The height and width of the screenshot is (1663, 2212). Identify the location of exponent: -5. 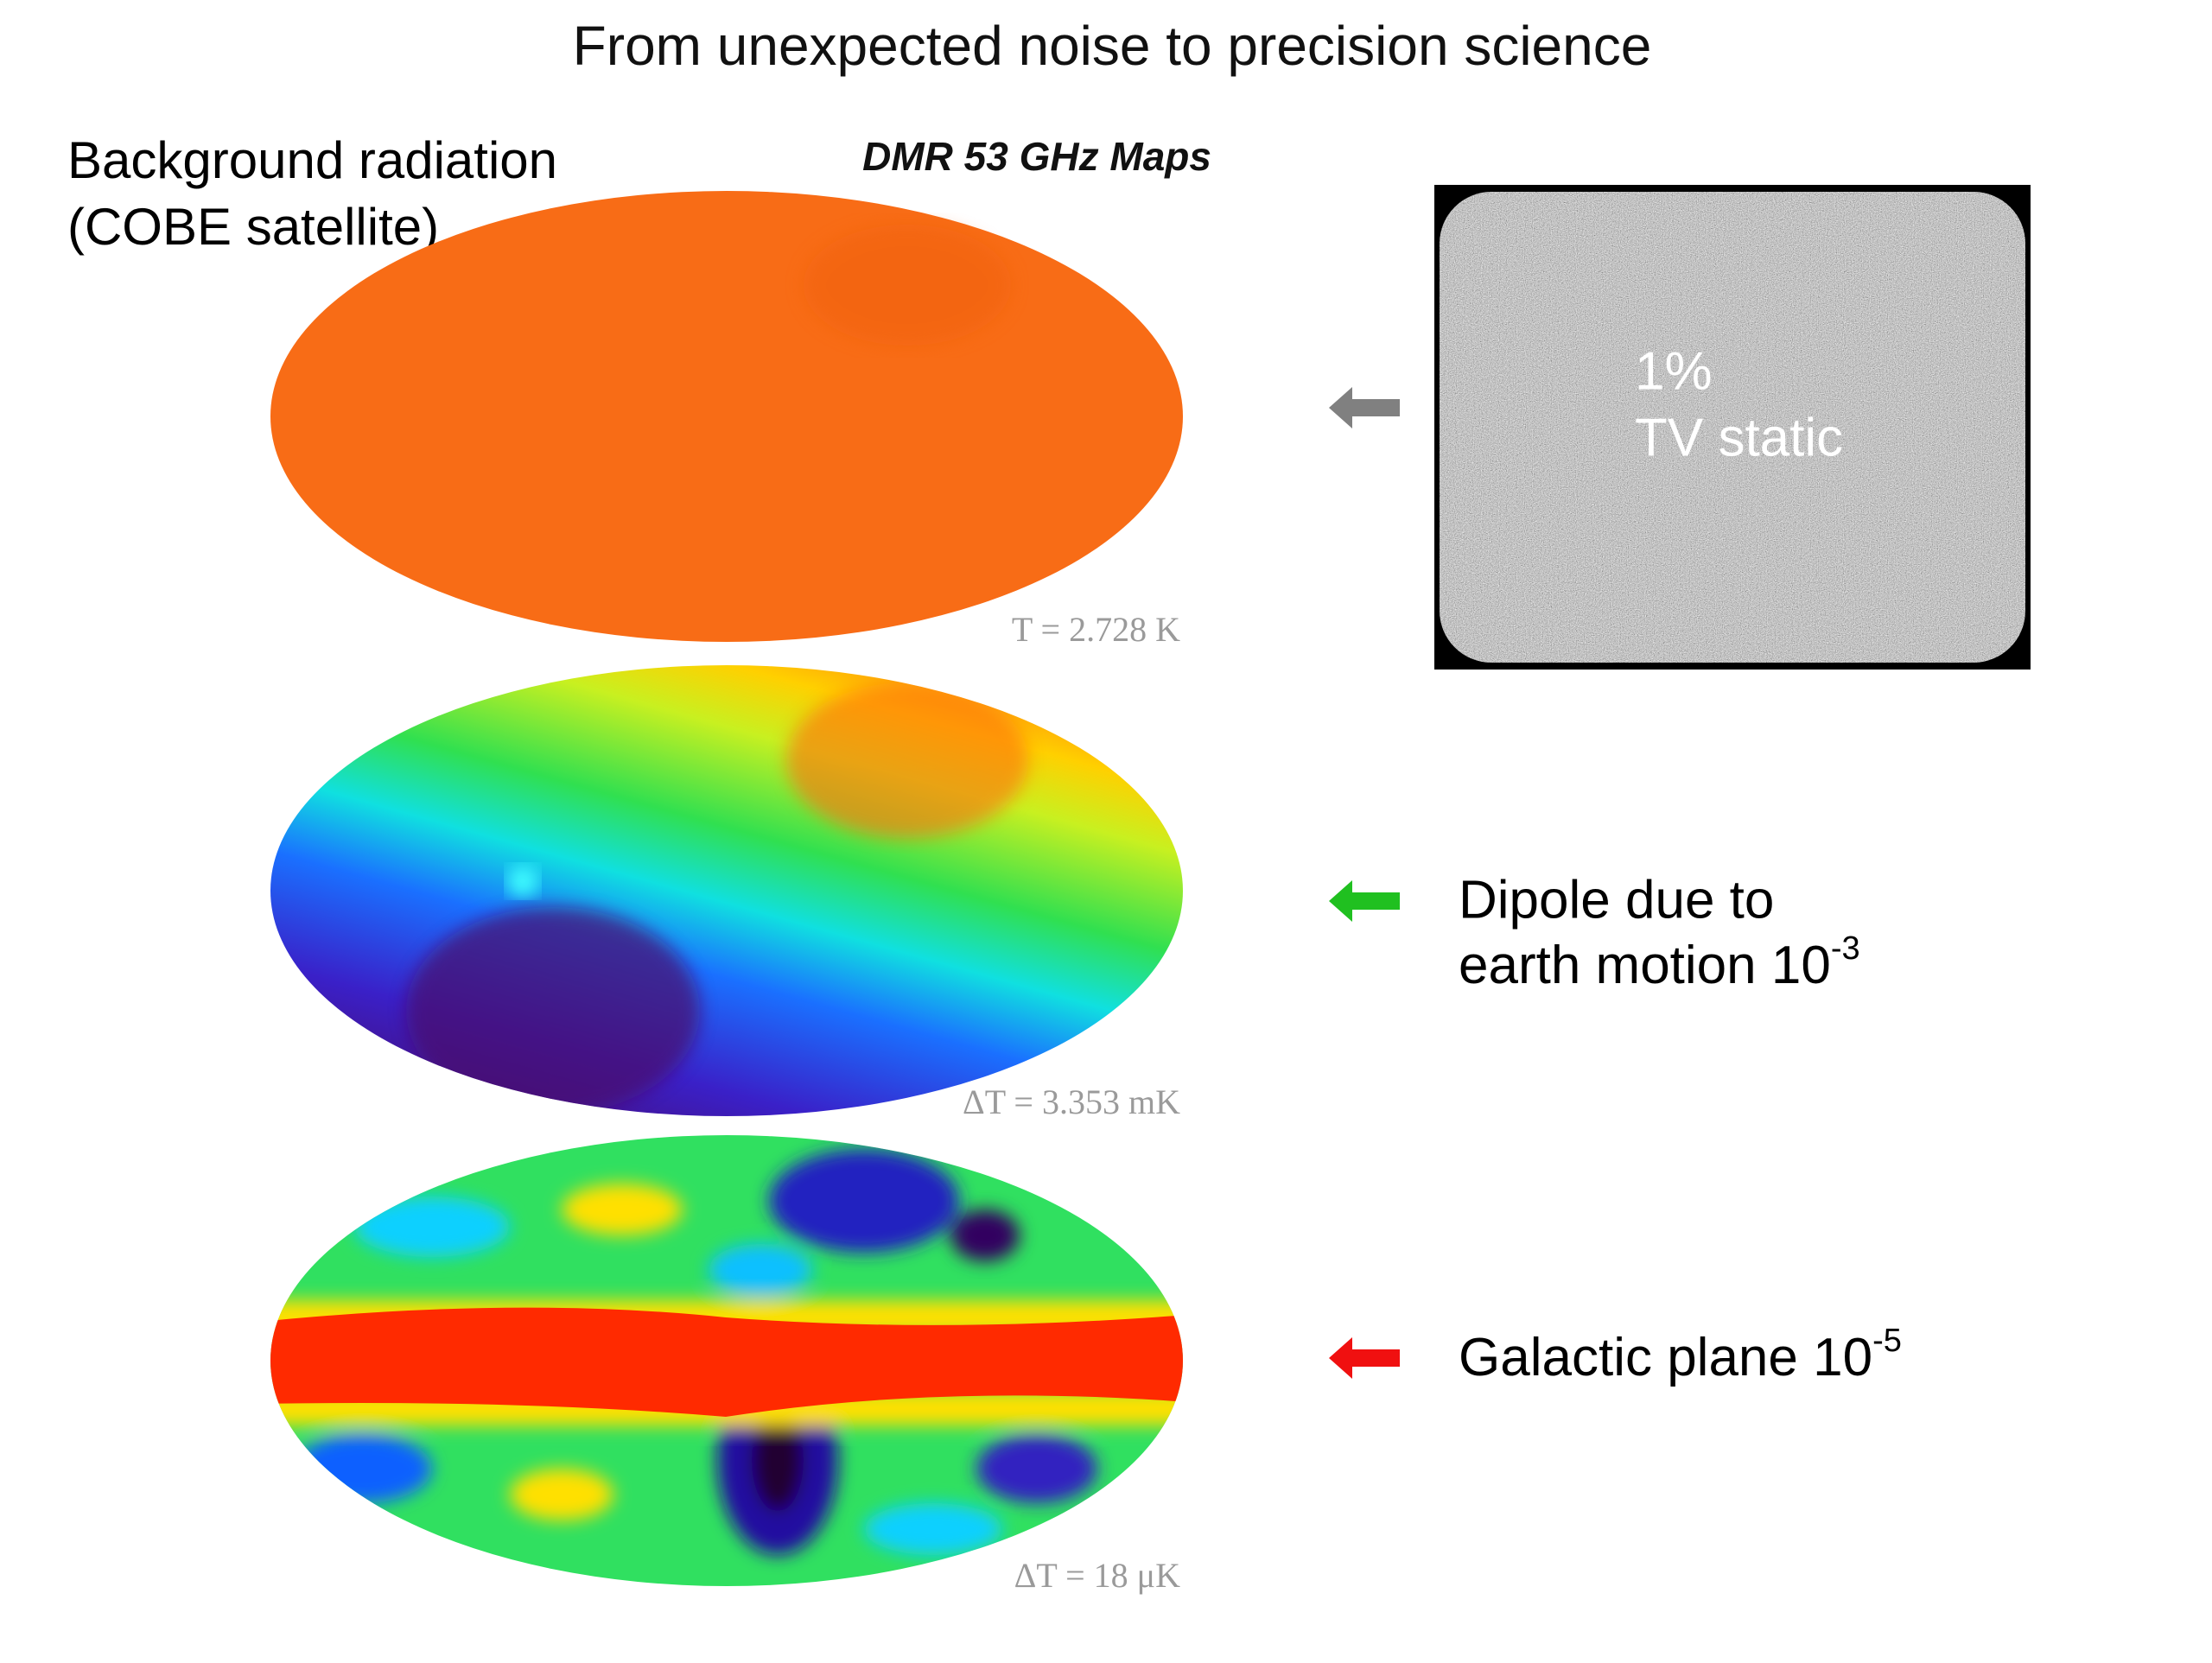
(1887, 1341).